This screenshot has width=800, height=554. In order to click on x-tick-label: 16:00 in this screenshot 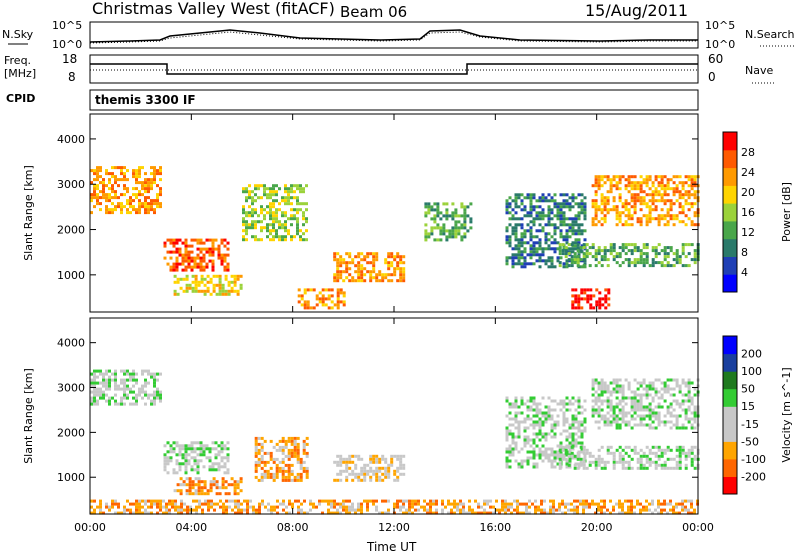, I will do `click(495, 527)`.